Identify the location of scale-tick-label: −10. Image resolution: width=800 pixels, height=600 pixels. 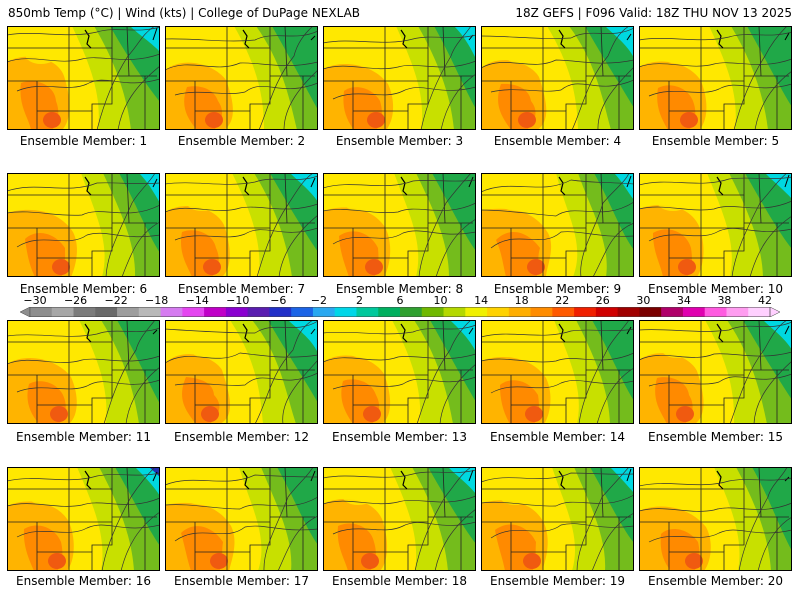
(238, 300).